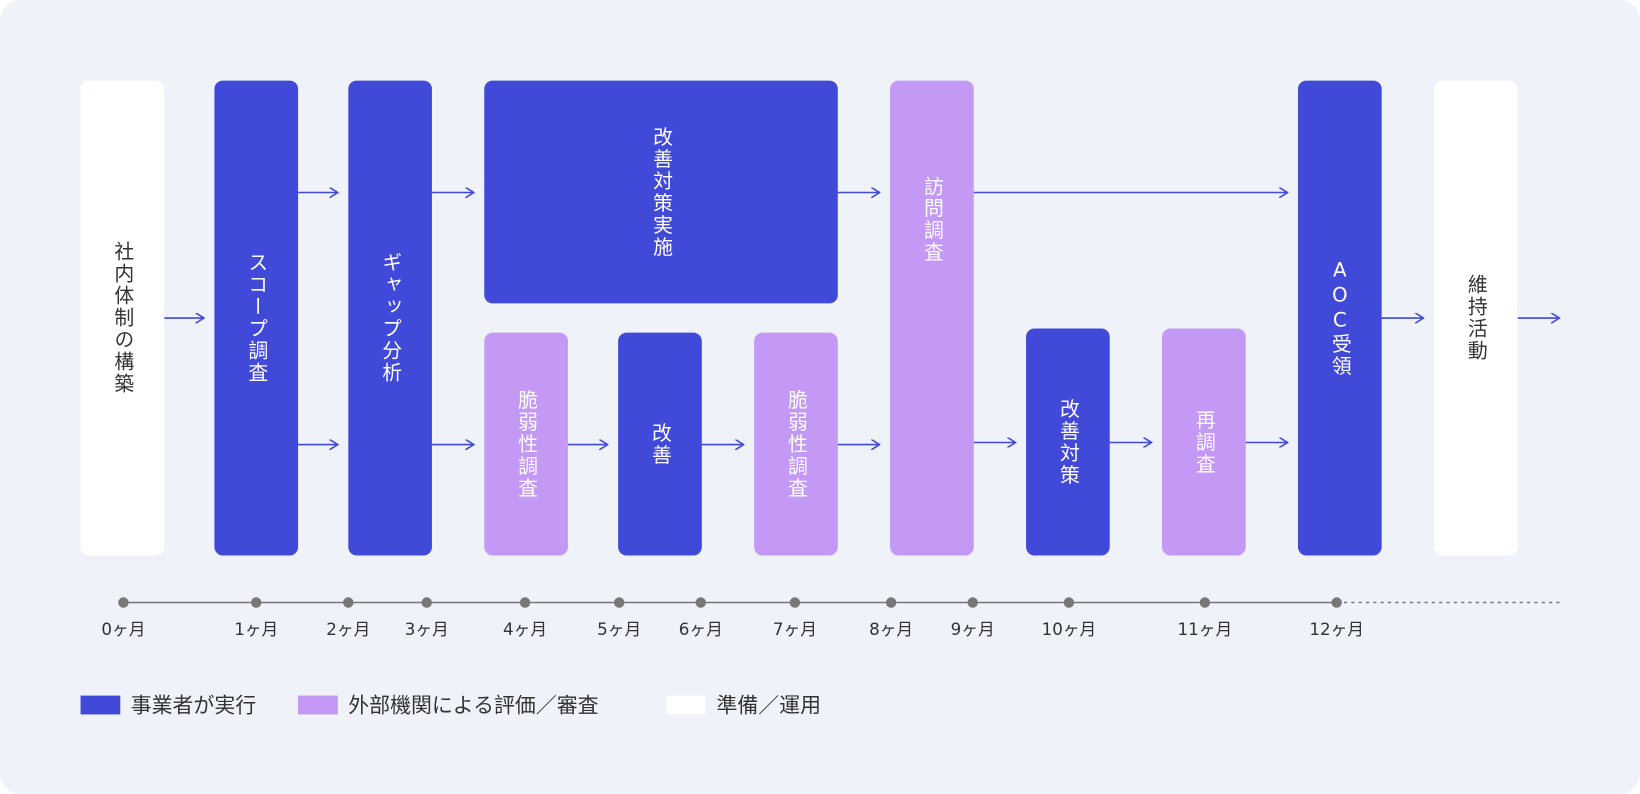  I want to click on timeline-label: 9ヶ月, so click(973, 629).